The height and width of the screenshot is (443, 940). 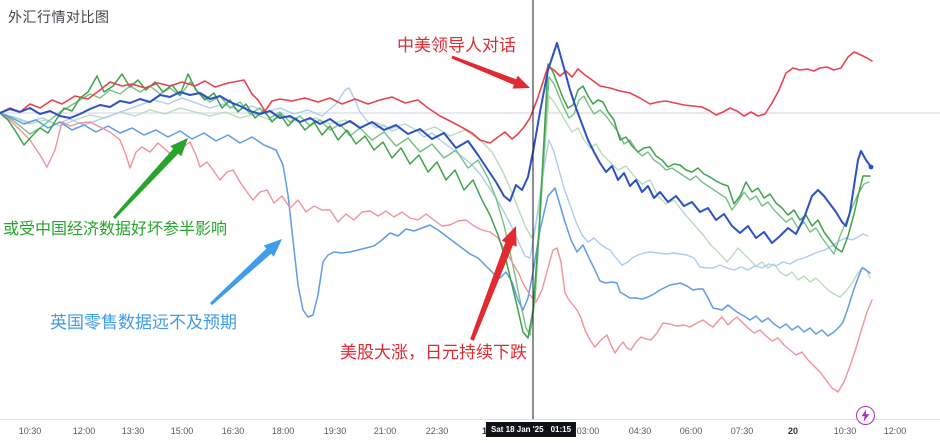 What do you see at coordinates (133, 431) in the screenshot?
I see `time-axis-label: 13:30` at bounding box center [133, 431].